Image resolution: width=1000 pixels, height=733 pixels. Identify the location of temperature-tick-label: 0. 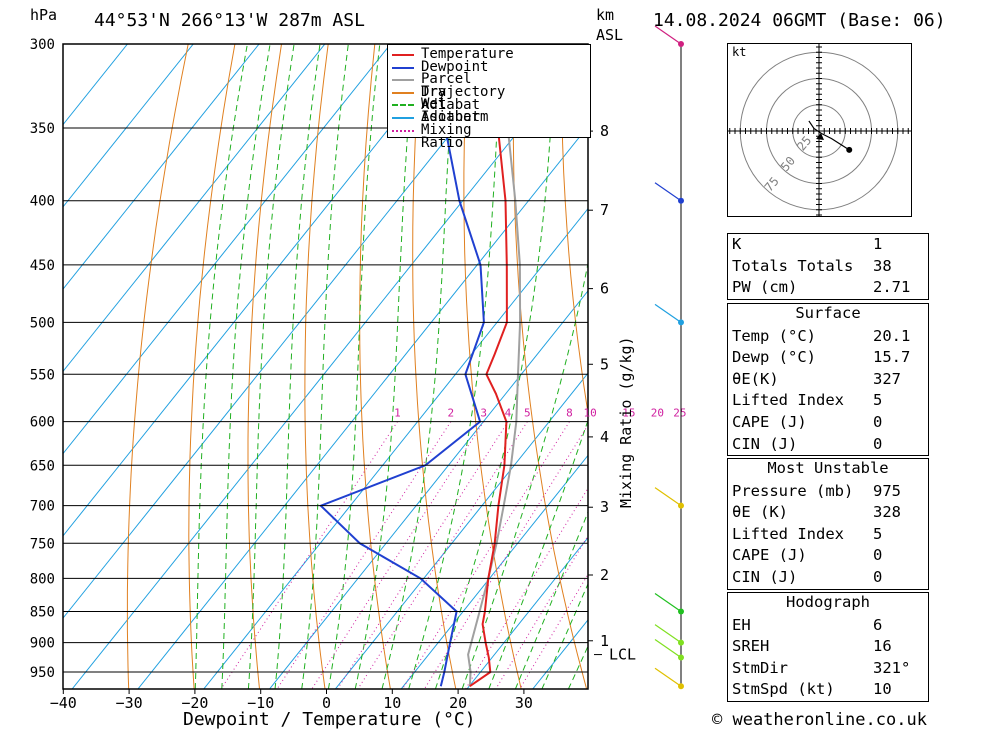
(326, 703).